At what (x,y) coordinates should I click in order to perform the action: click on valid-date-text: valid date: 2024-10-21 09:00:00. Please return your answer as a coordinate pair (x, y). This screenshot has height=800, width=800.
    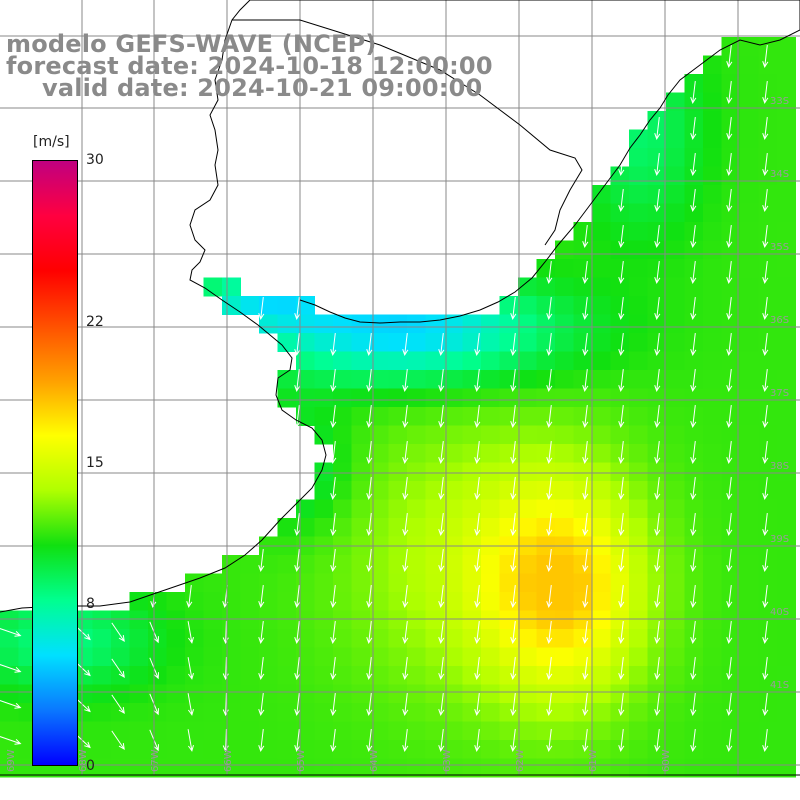
    Looking at the image, I should click on (262, 88).